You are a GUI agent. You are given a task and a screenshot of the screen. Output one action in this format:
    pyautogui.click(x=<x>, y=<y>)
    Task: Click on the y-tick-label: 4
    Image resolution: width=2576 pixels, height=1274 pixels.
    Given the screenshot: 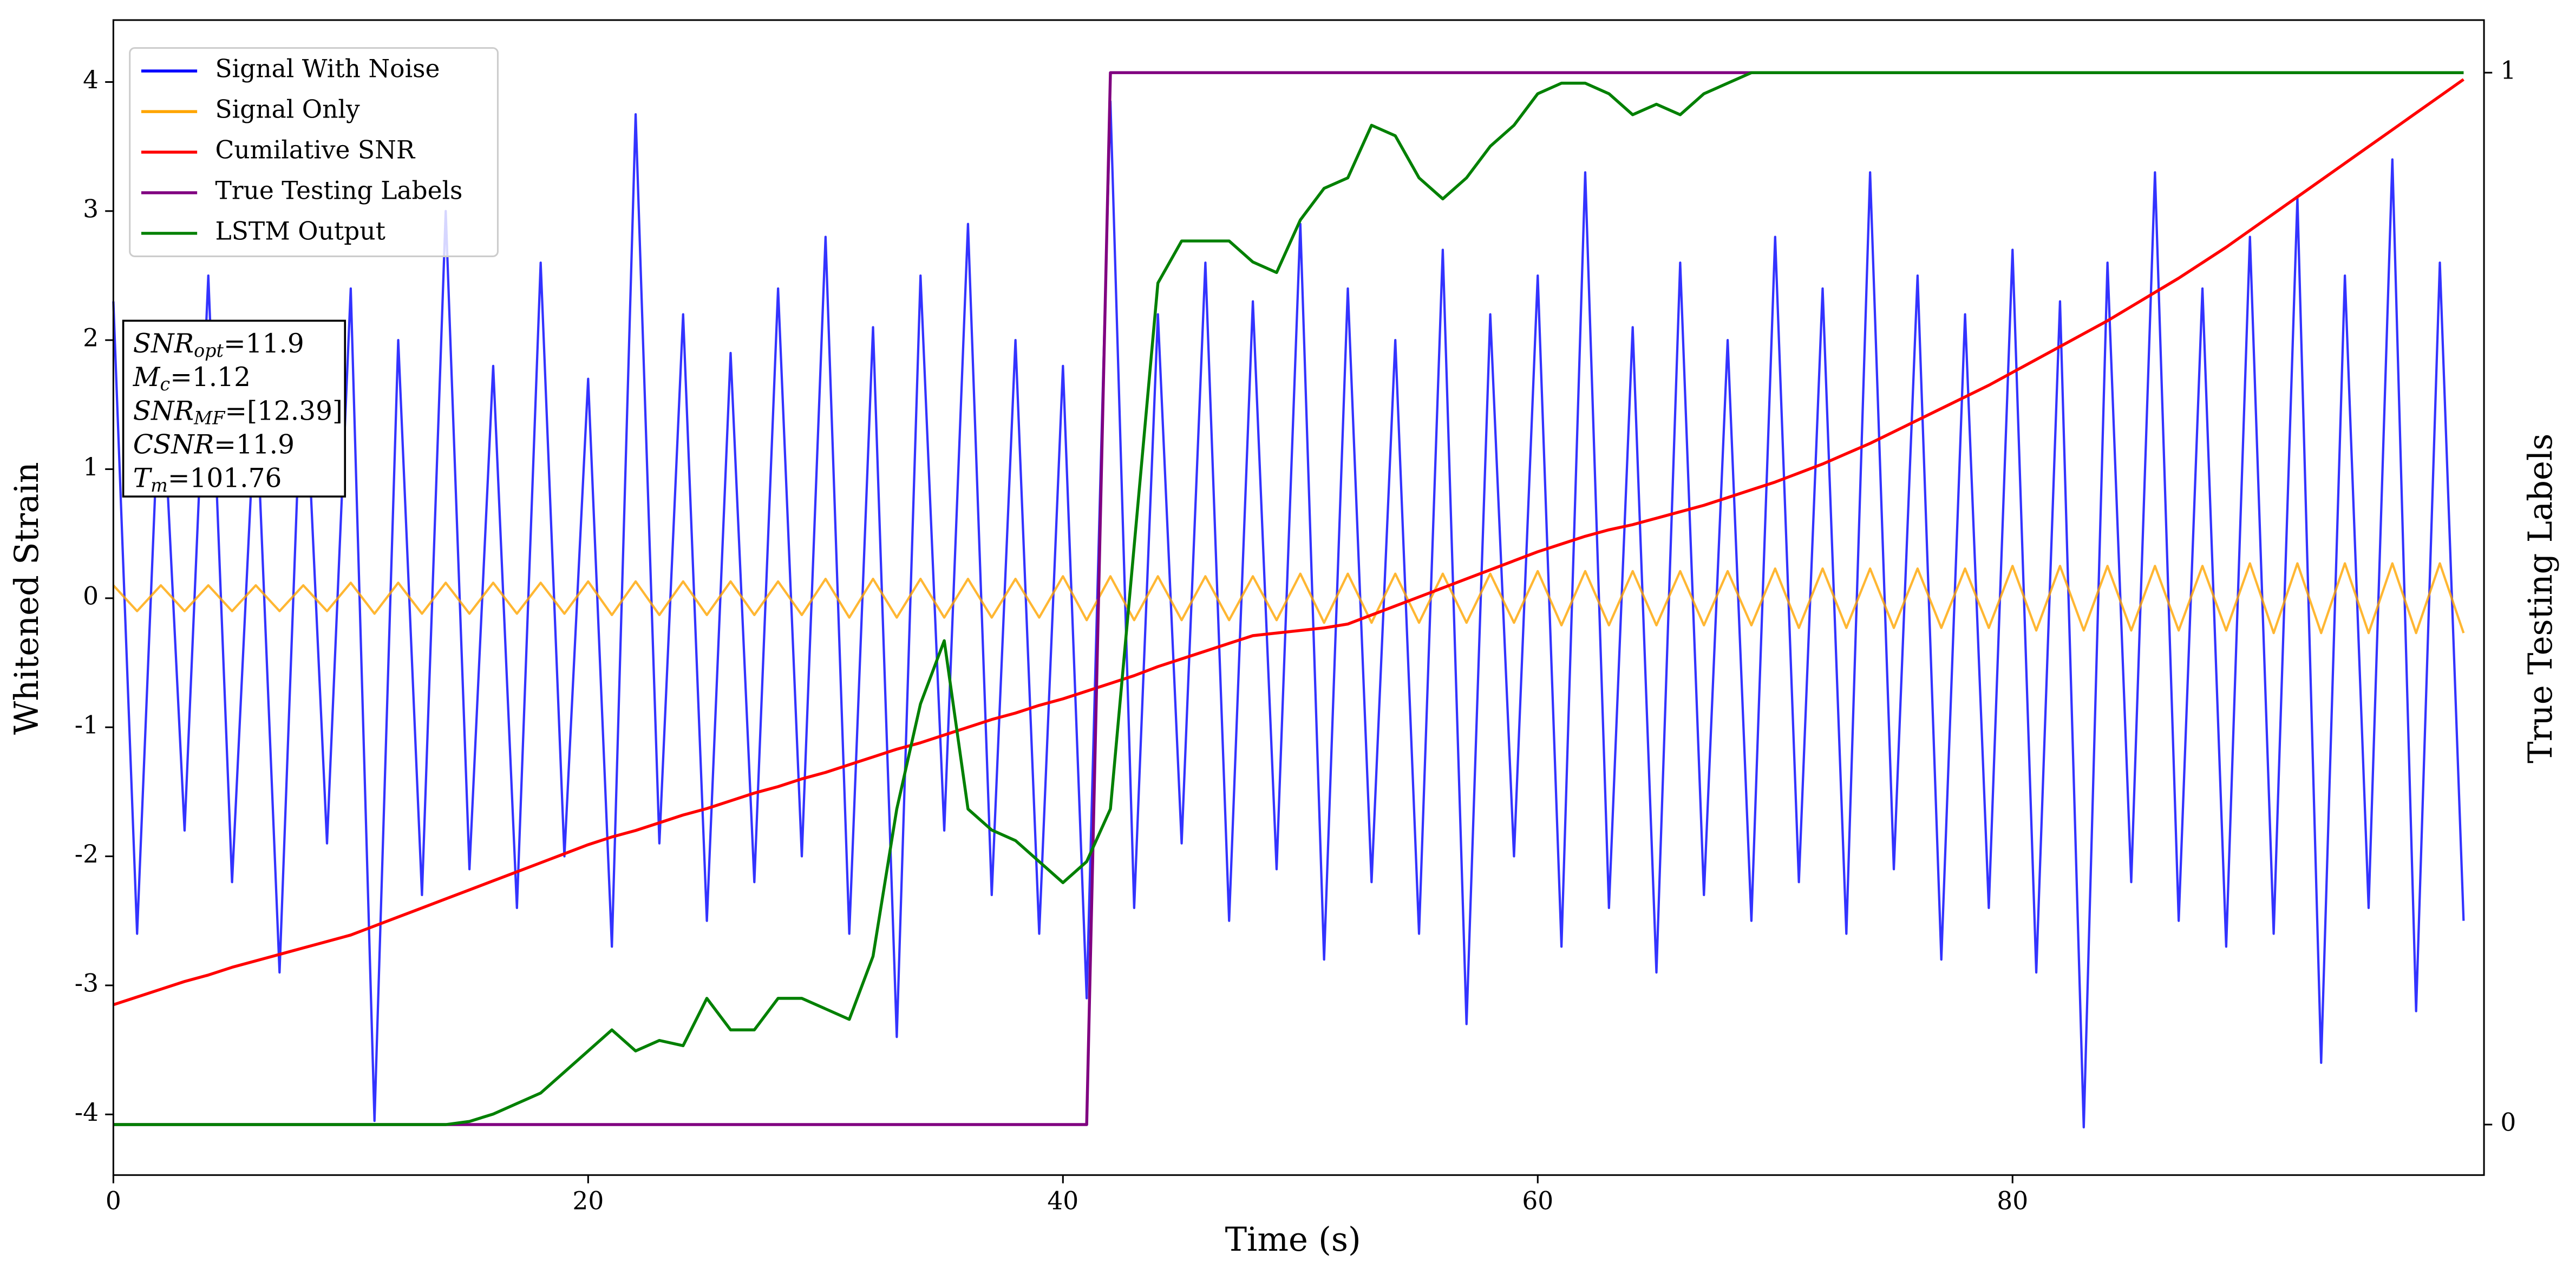 What is the action you would take?
    pyautogui.click(x=91, y=80)
    